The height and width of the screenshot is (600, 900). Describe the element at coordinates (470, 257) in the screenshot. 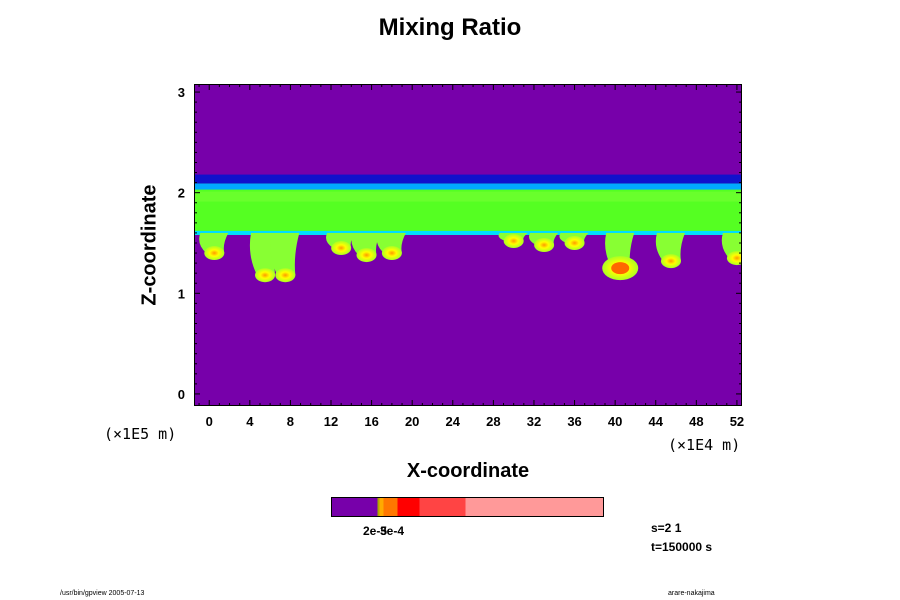

I see `plume-group` at that location.